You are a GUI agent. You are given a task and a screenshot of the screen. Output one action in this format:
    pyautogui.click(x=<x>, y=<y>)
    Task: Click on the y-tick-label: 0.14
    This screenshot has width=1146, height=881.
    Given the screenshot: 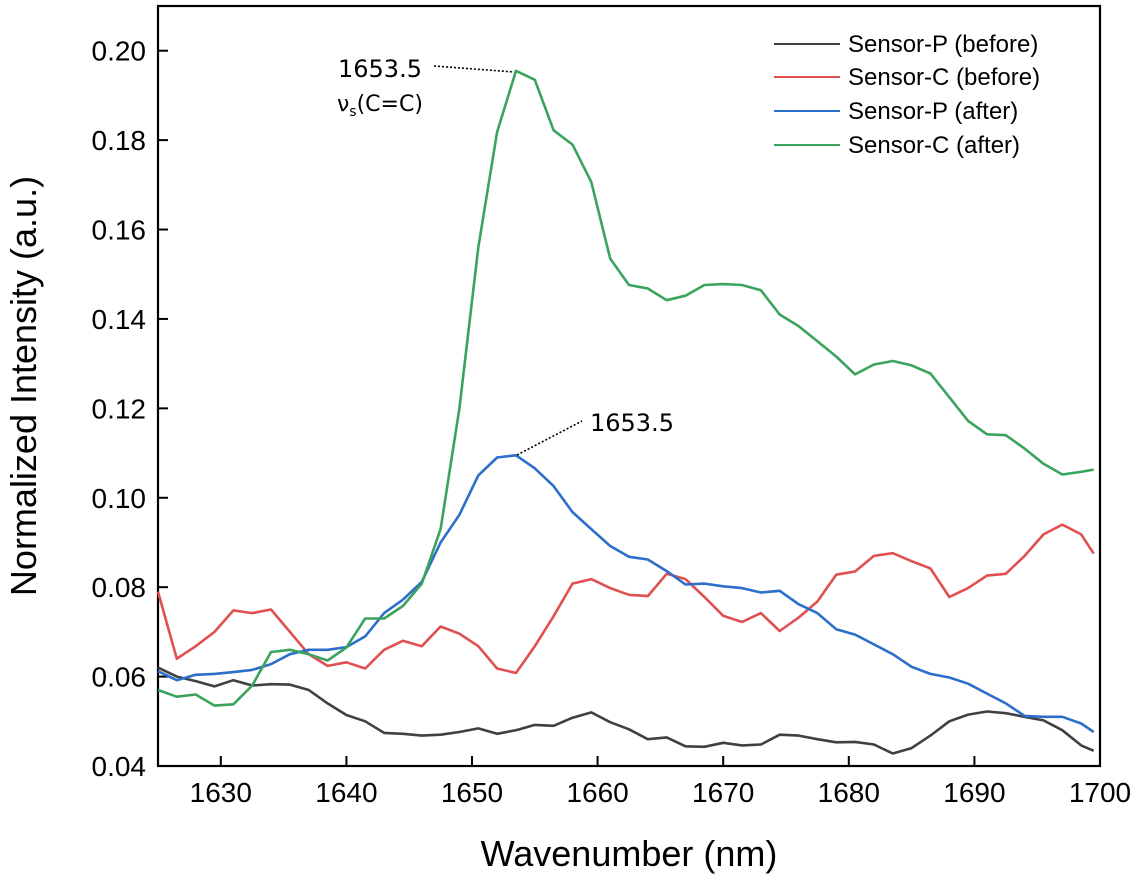 What is the action you would take?
    pyautogui.click(x=119, y=319)
    